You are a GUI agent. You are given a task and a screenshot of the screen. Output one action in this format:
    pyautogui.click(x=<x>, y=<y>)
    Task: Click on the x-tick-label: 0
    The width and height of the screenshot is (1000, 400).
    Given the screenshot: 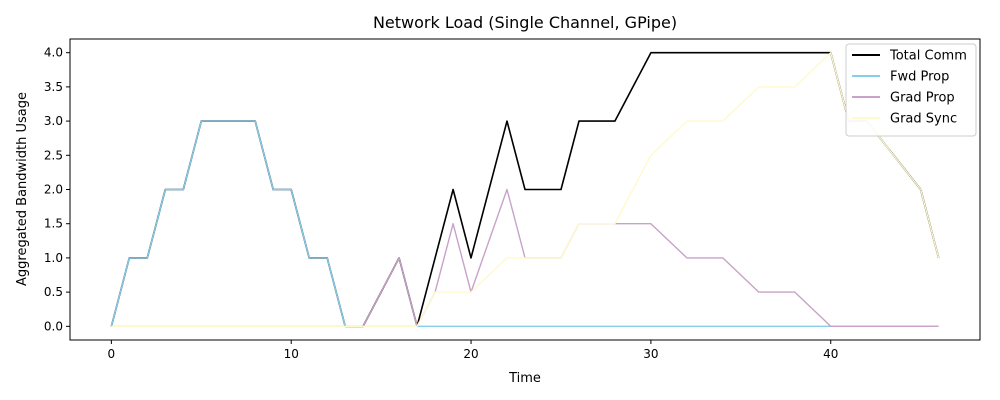 What is the action you would take?
    pyautogui.click(x=112, y=354)
    